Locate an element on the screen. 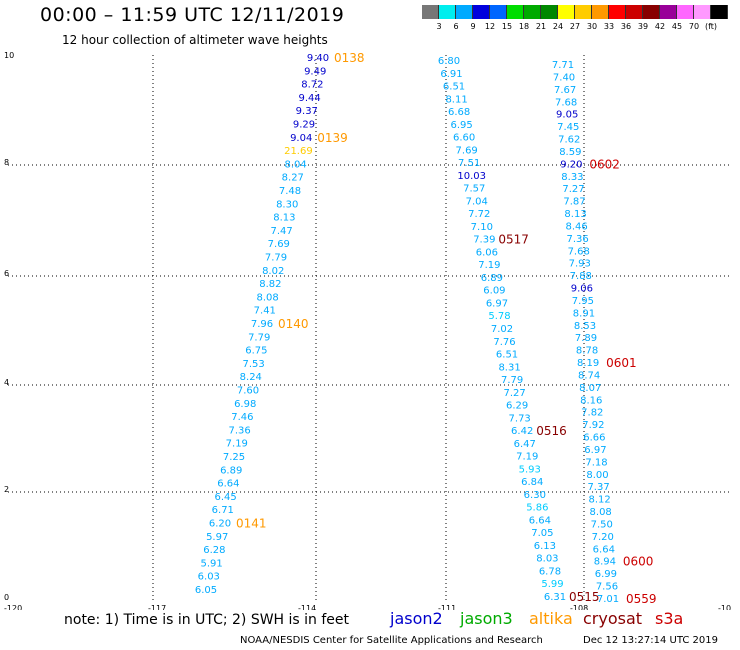 The height and width of the screenshot is (650, 740). swh-value: 6.05 is located at coordinates (206, 590).